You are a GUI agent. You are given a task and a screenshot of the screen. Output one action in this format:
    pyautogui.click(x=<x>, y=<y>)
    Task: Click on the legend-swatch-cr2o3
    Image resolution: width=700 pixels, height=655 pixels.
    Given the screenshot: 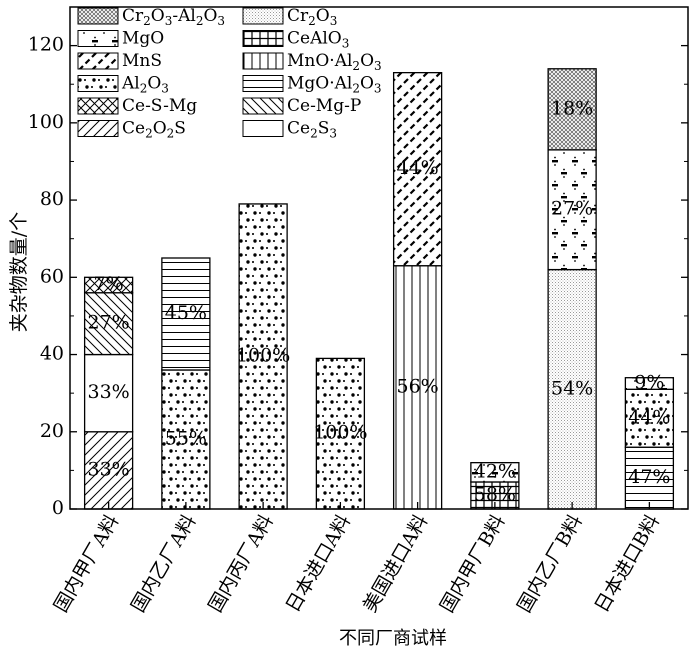 What is the action you would take?
    pyautogui.click(x=263, y=16)
    